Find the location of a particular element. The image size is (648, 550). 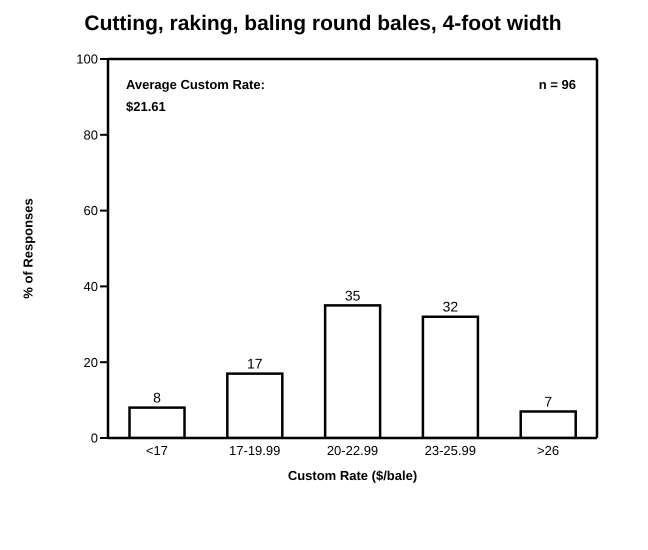

x-axis-title: Custom Rate ($/bale) is located at coordinates (353, 475).